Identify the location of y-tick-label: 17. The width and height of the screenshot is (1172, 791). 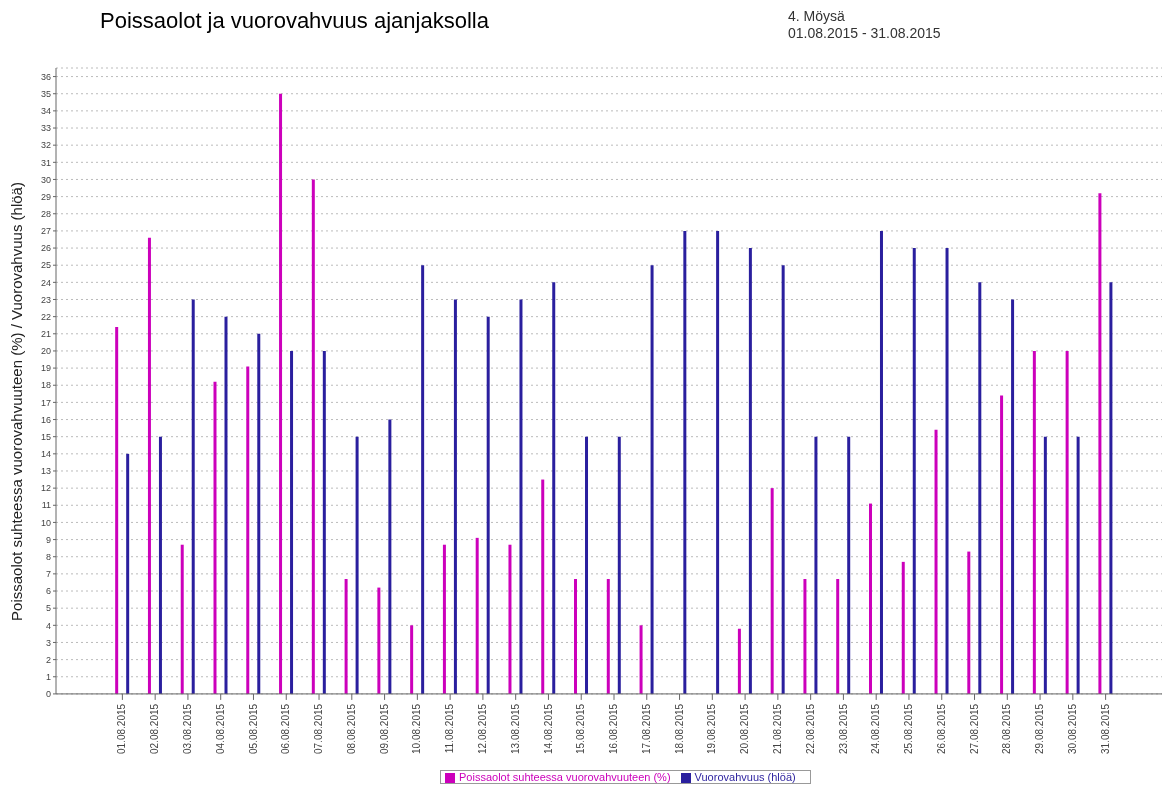
(45, 402).